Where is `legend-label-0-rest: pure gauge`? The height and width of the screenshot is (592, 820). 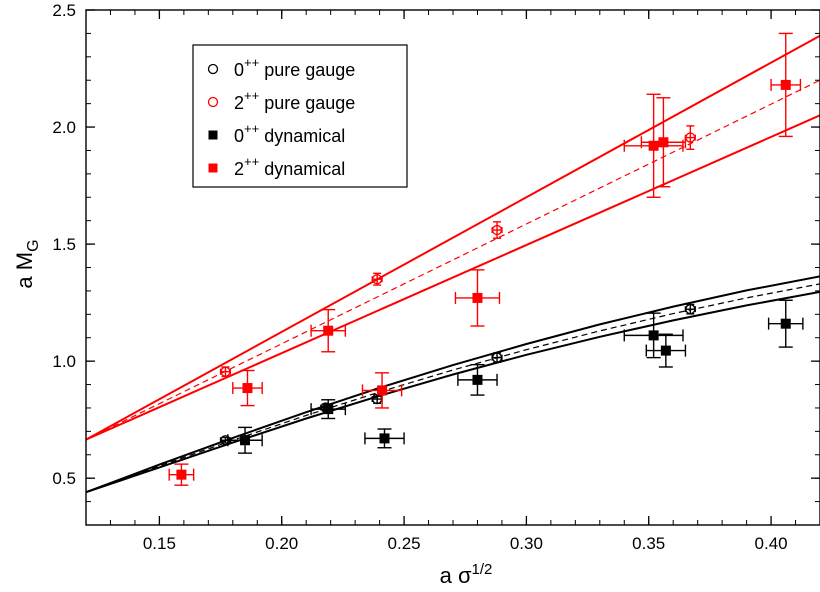 legend-label-0-rest: pure gauge is located at coordinates (307, 70).